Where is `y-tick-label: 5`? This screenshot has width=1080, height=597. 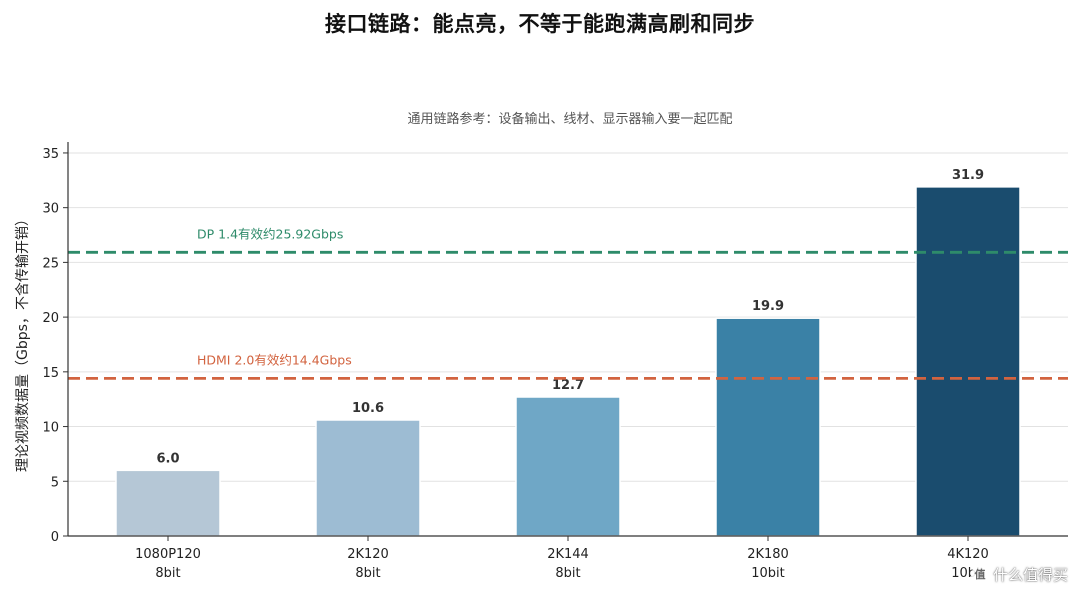
y-tick-label: 5 is located at coordinates (55, 482).